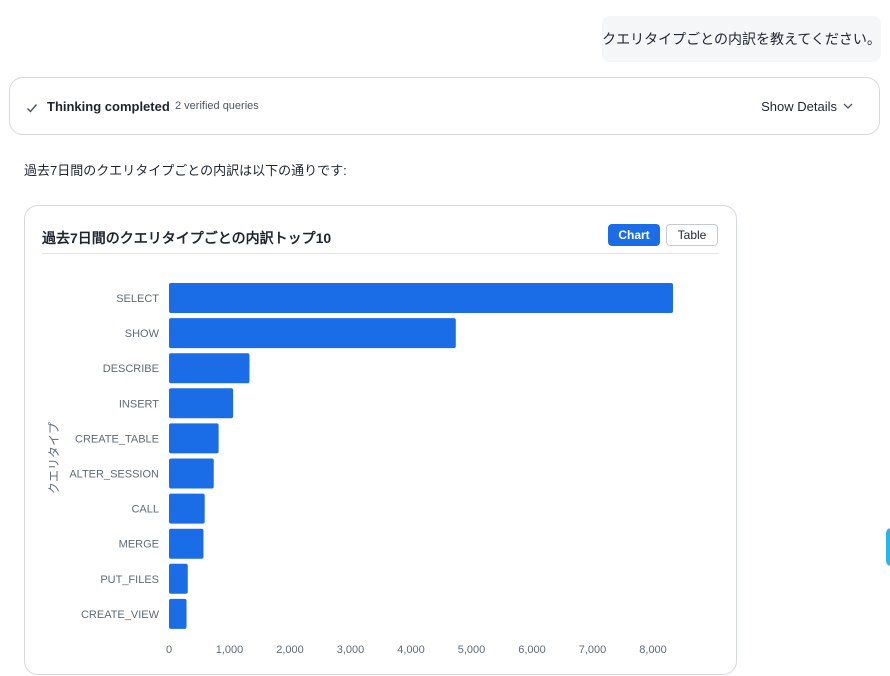 The width and height of the screenshot is (890, 676). Describe the element at coordinates (230, 650) in the screenshot. I see `x-tick-label: 1,000` at that location.